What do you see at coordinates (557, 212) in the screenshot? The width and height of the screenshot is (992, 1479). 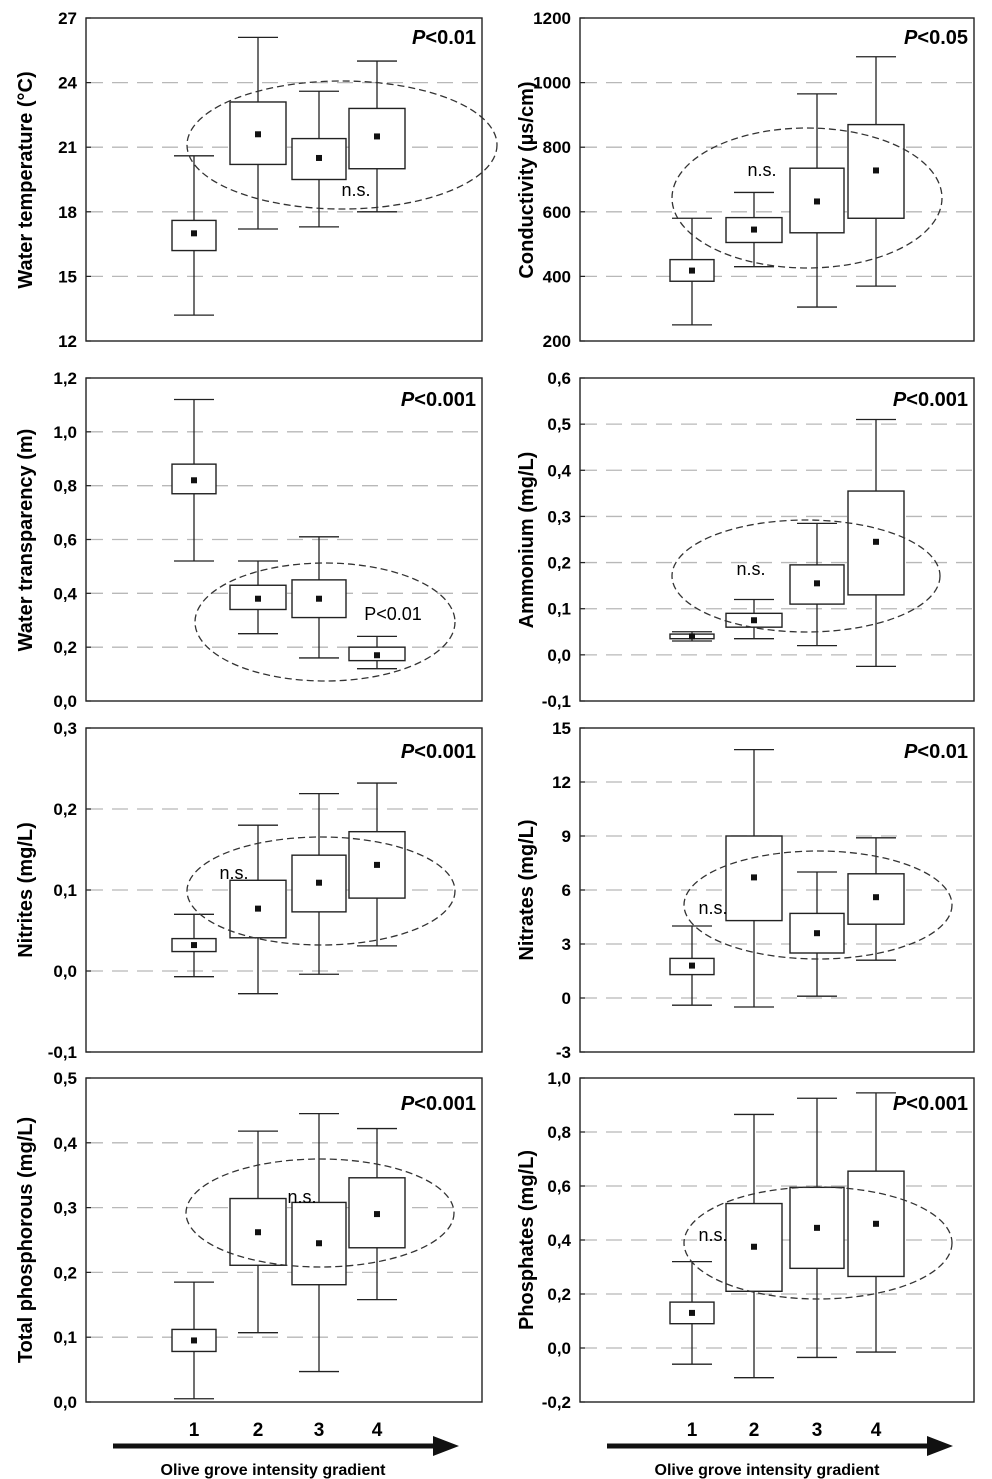 I see `y-tick-label: 600` at bounding box center [557, 212].